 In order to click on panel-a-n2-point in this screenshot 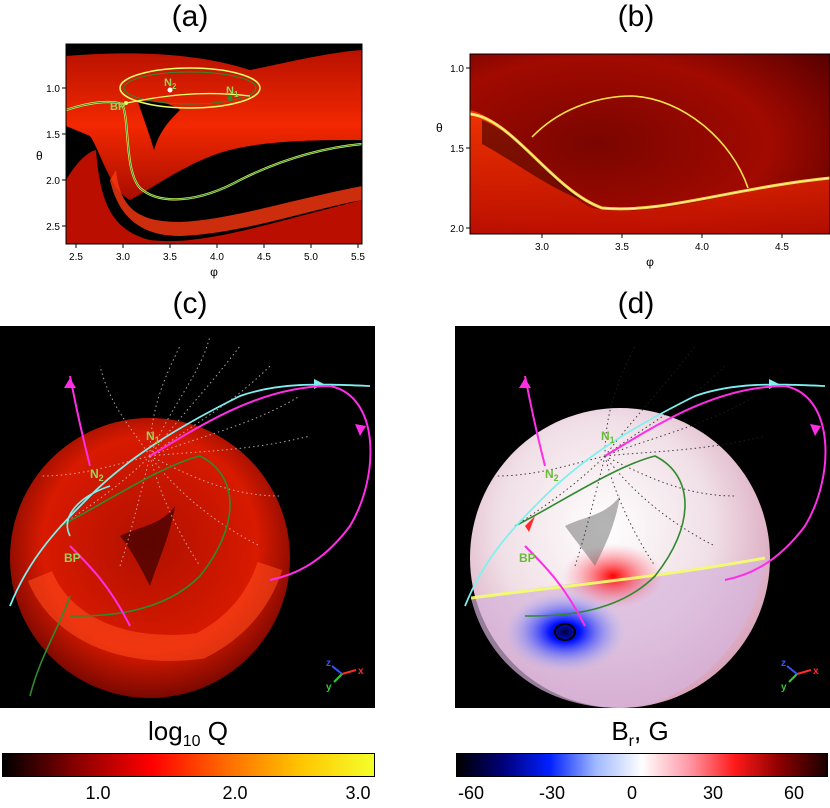, I will do `click(170, 90)`.